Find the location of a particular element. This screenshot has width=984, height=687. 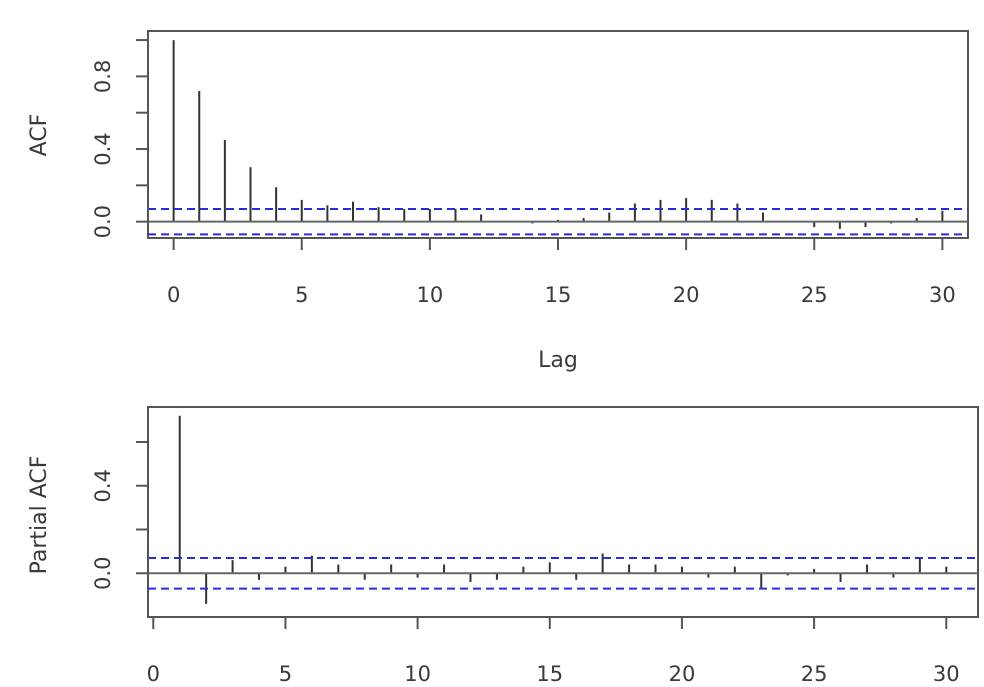

pacf-x-tick-label: 20 is located at coordinates (682, 674).